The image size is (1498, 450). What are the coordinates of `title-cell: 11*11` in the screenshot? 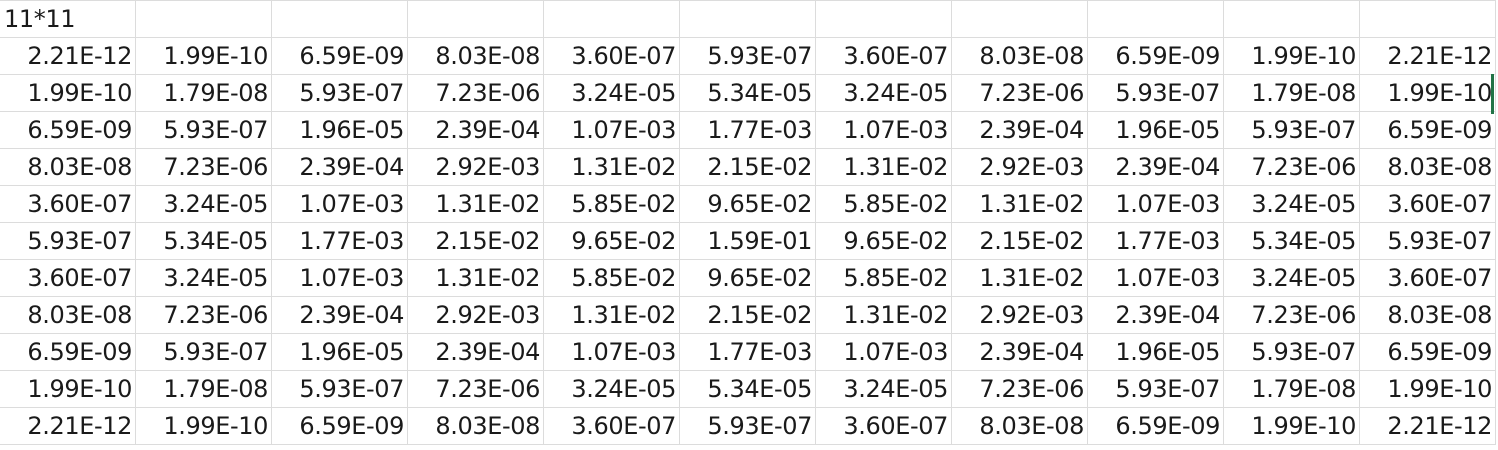 It's located at (68, 19).